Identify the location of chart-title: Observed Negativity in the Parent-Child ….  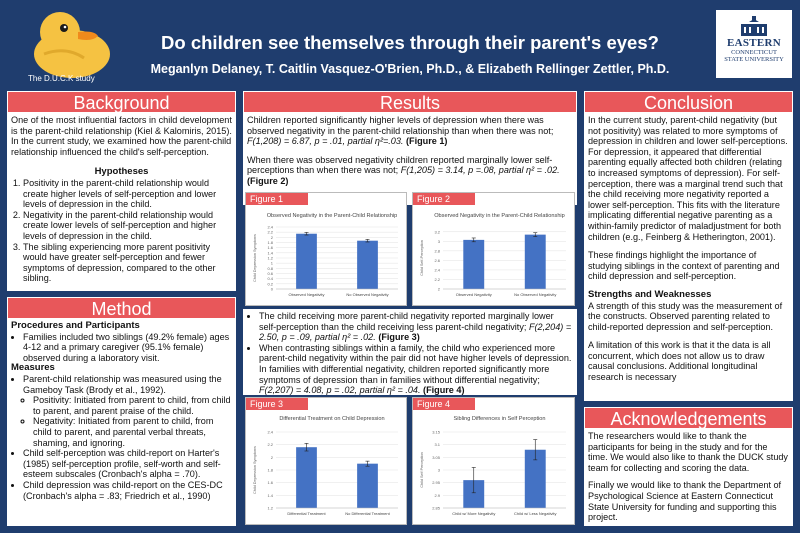
(499, 216).